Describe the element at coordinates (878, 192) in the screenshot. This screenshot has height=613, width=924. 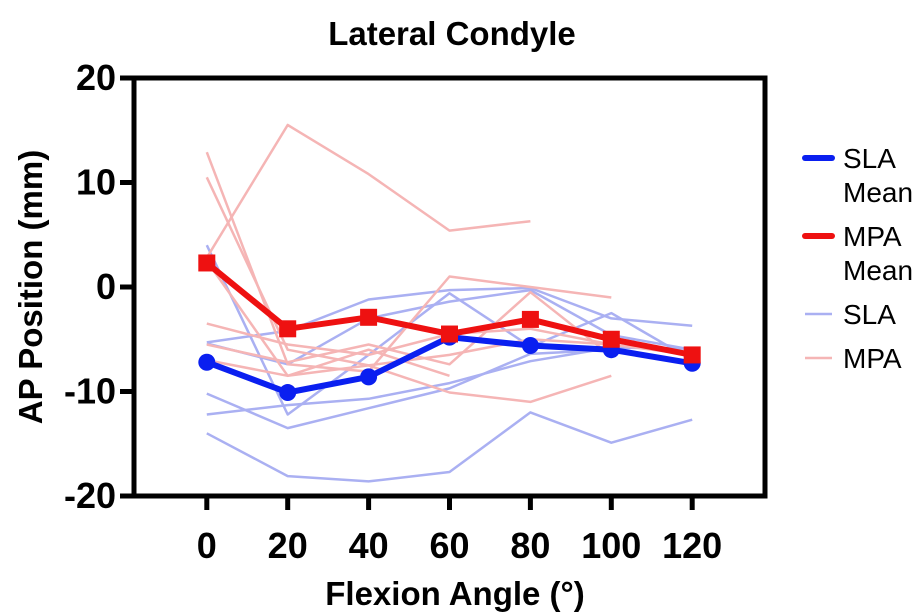
I see `sla_mean-legend-label: Mean` at that location.